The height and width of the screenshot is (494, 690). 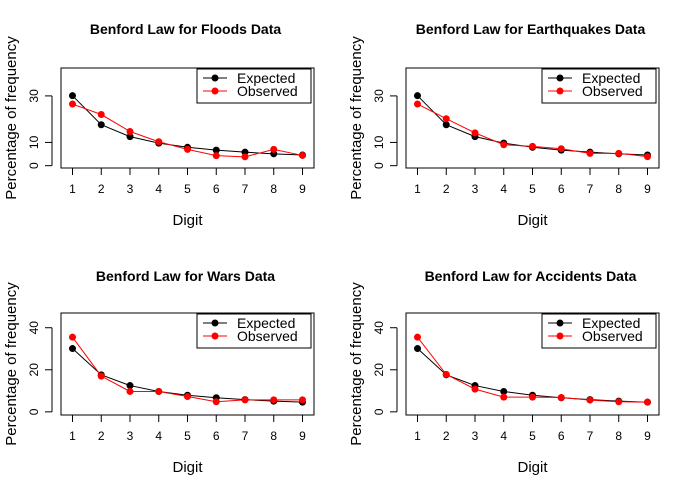 I want to click on y-tick-label: 10, so click(x=34, y=142).